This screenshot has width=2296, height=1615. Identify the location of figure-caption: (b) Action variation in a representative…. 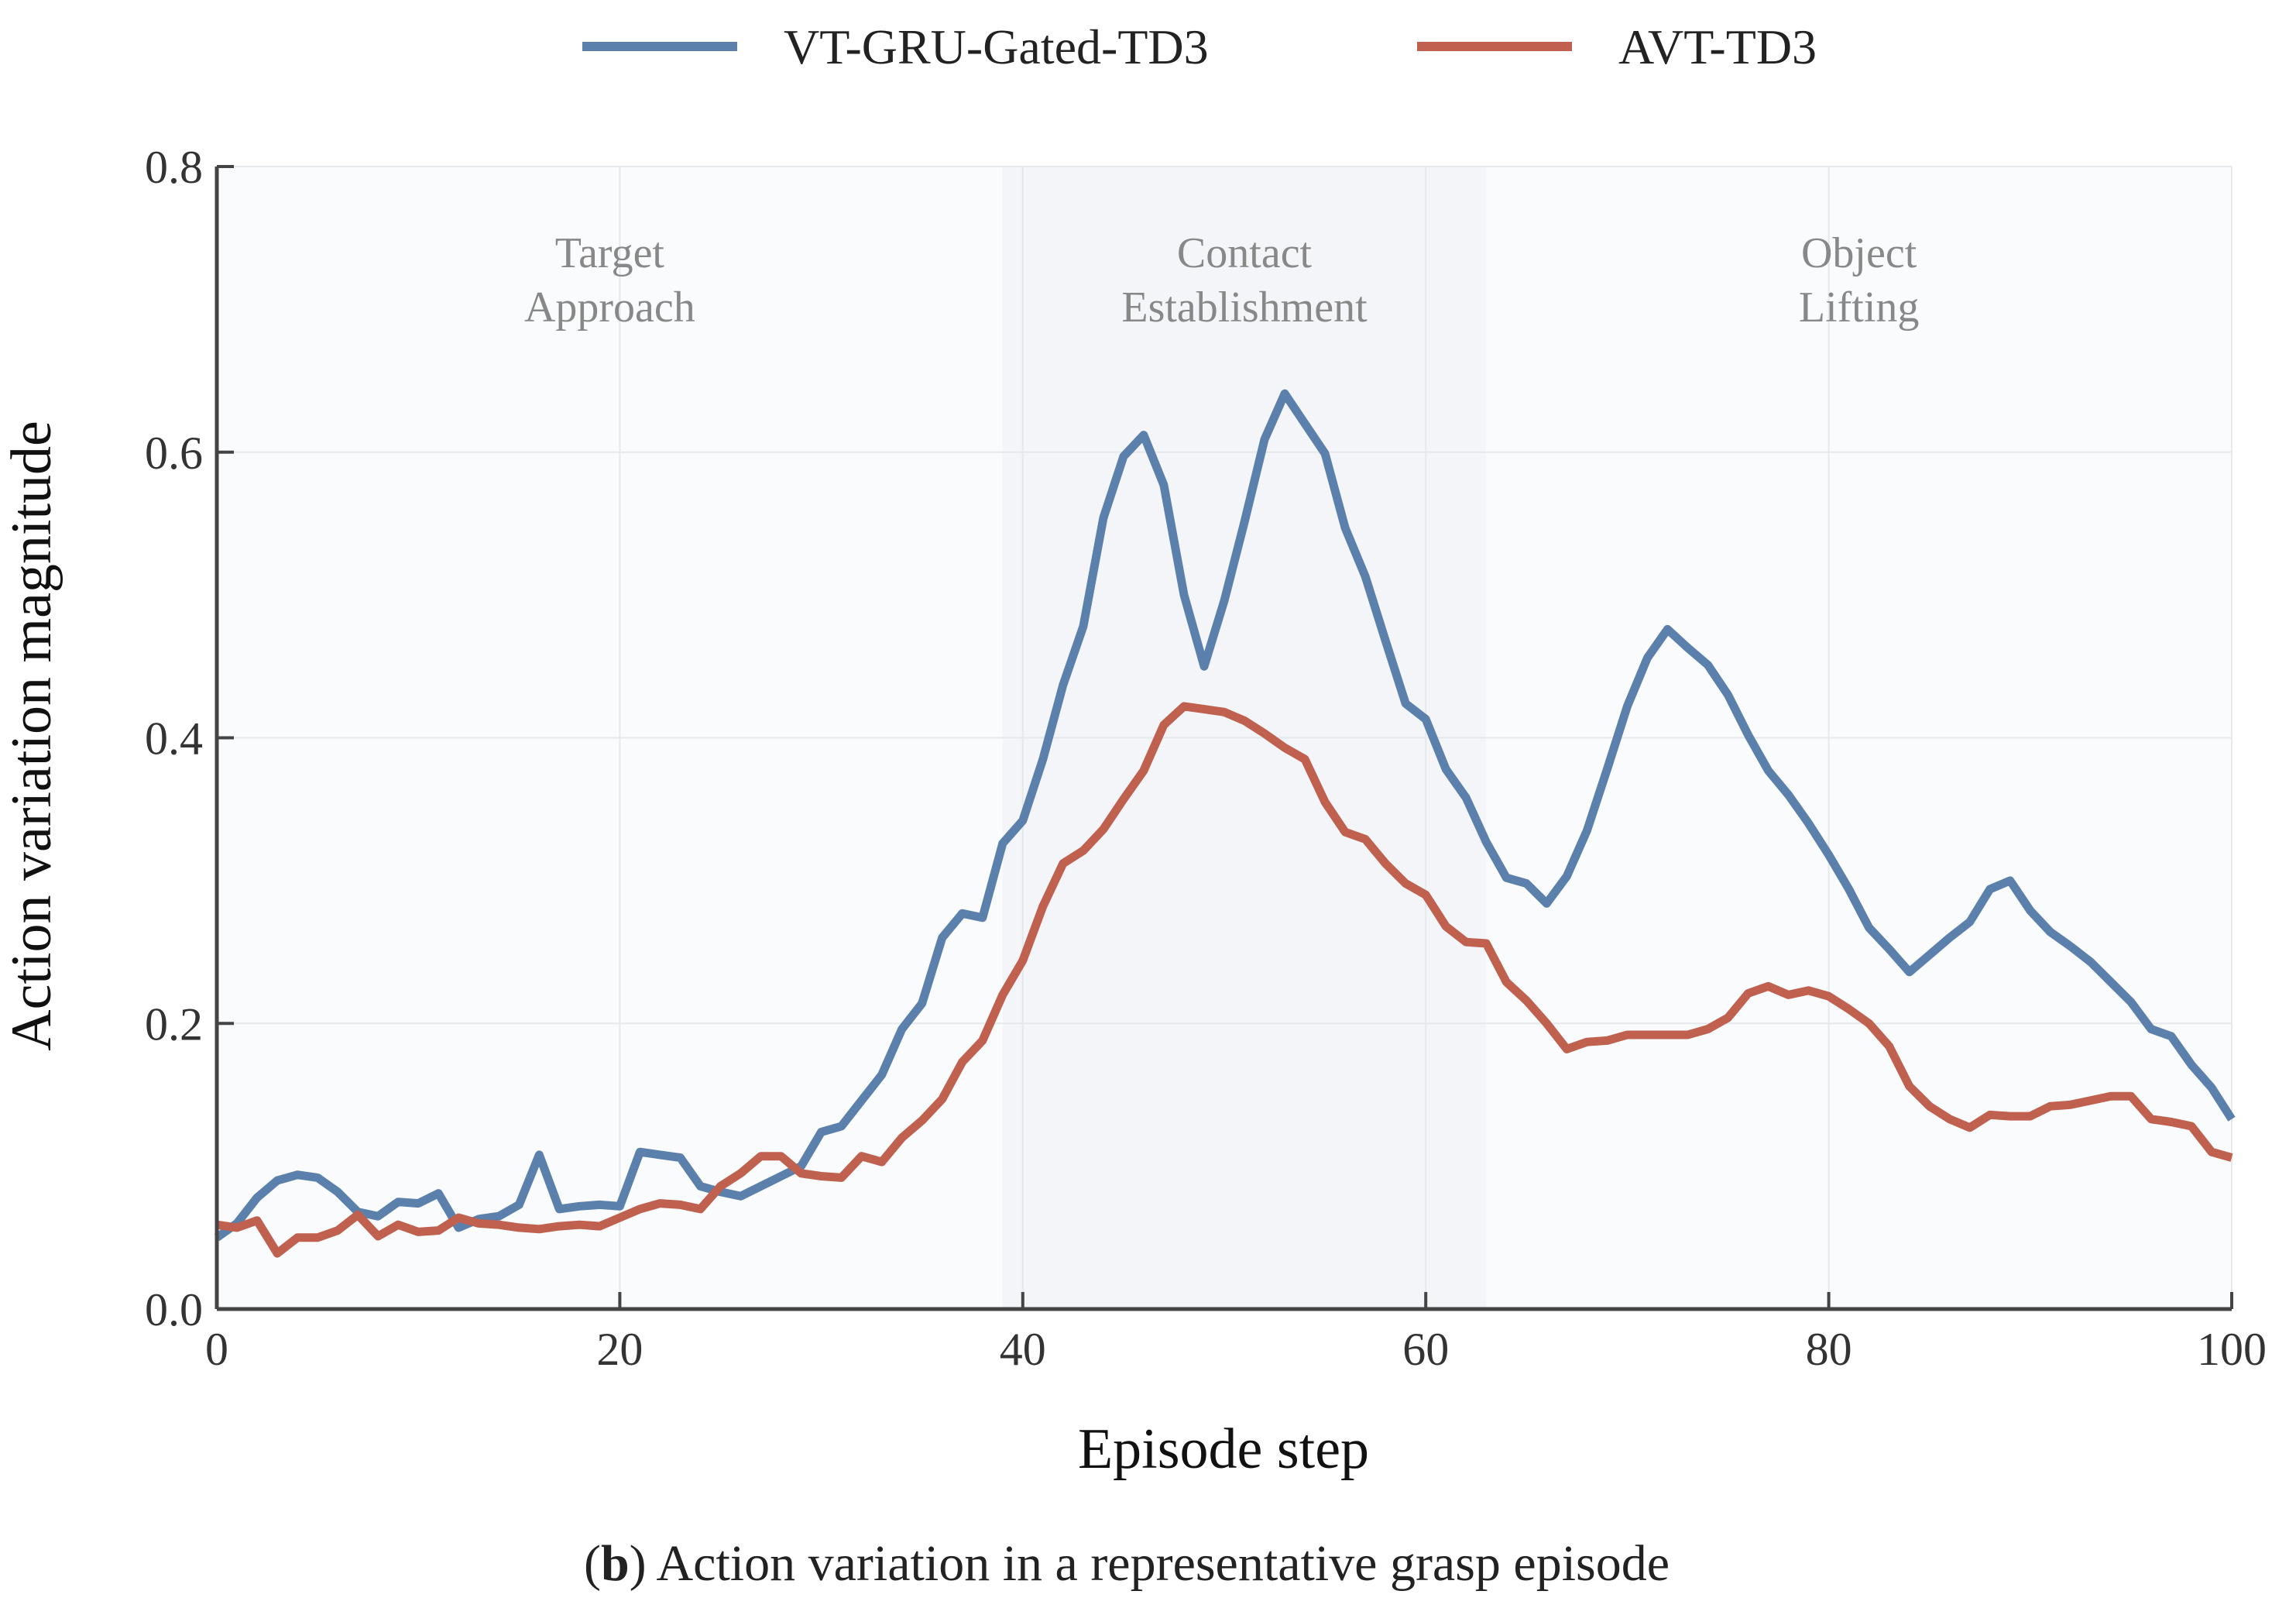
(1127, 1563).